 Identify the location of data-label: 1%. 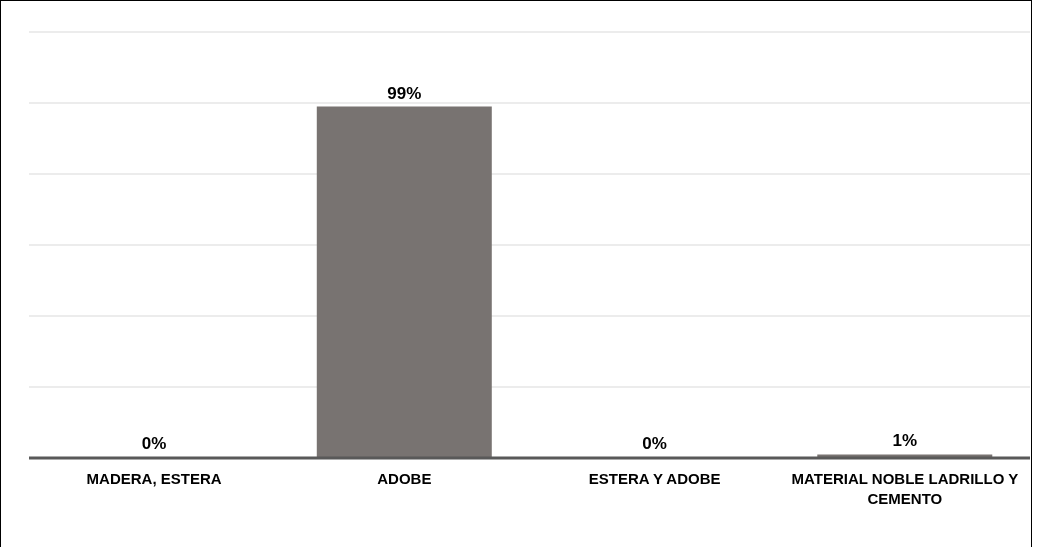
(905, 441).